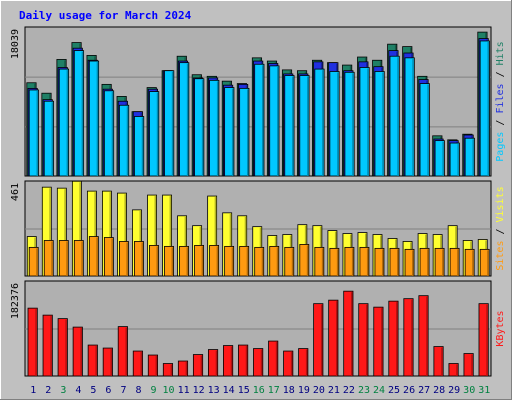  Describe the element at coordinates (500, 204) in the screenshot. I see `legend-entry-visits: Visits` at that location.